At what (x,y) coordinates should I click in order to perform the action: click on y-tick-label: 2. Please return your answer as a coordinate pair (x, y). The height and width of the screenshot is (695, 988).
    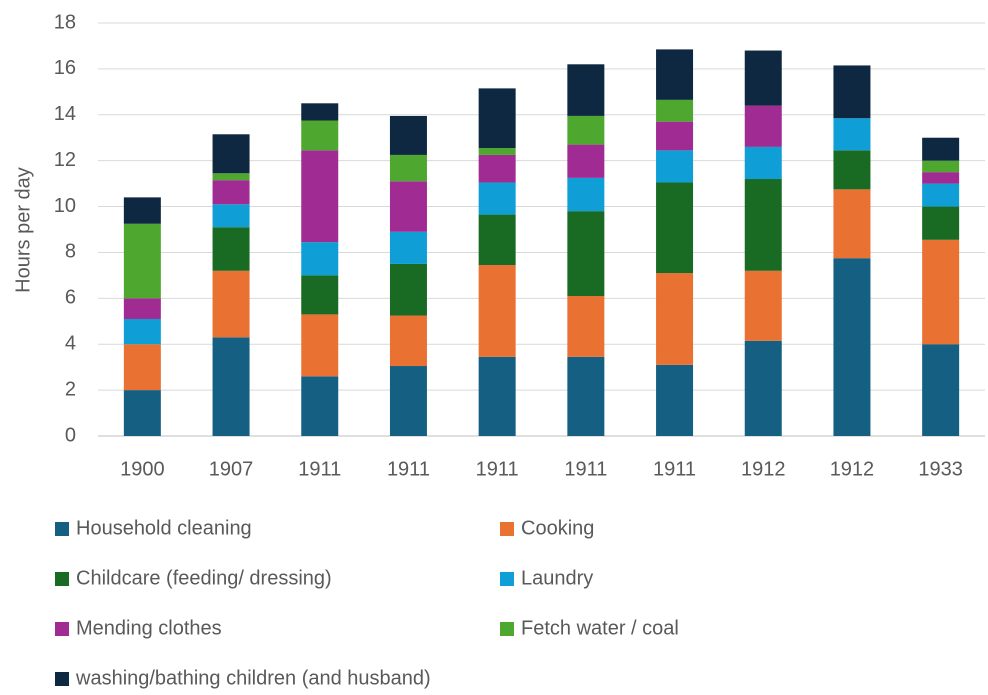
    Looking at the image, I should click on (70, 389).